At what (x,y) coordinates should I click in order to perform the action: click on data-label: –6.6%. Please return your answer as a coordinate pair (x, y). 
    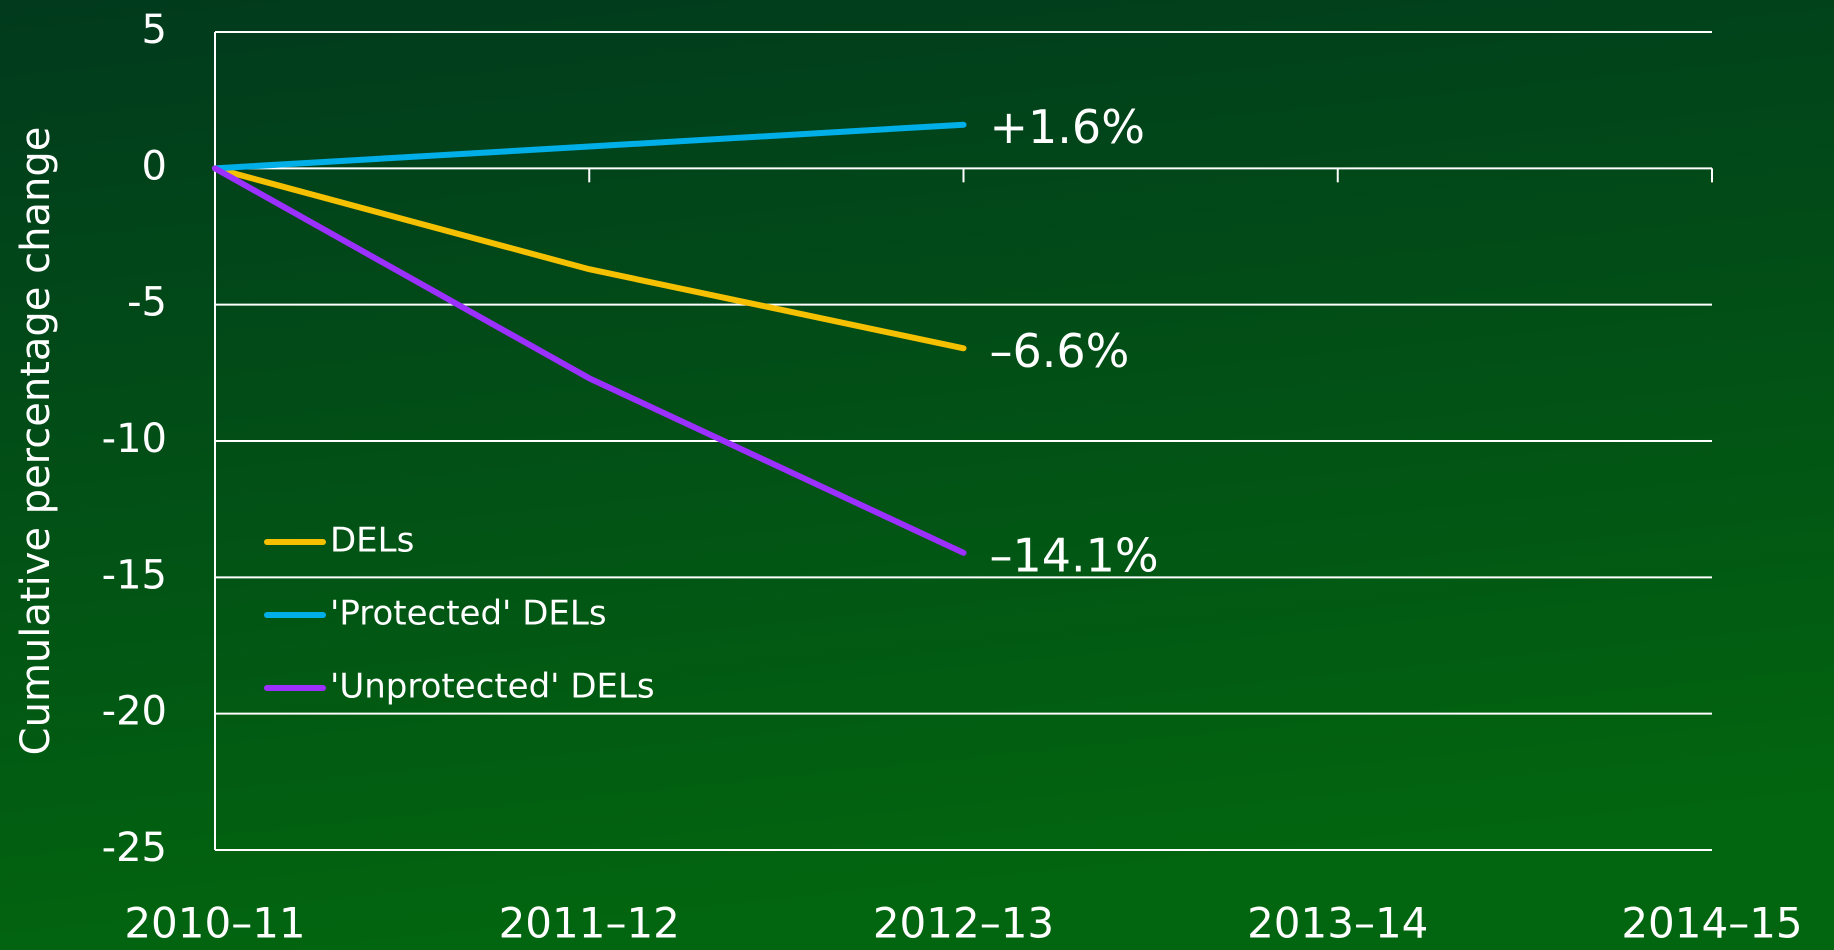
    Looking at the image, I should click on (1060, 351).